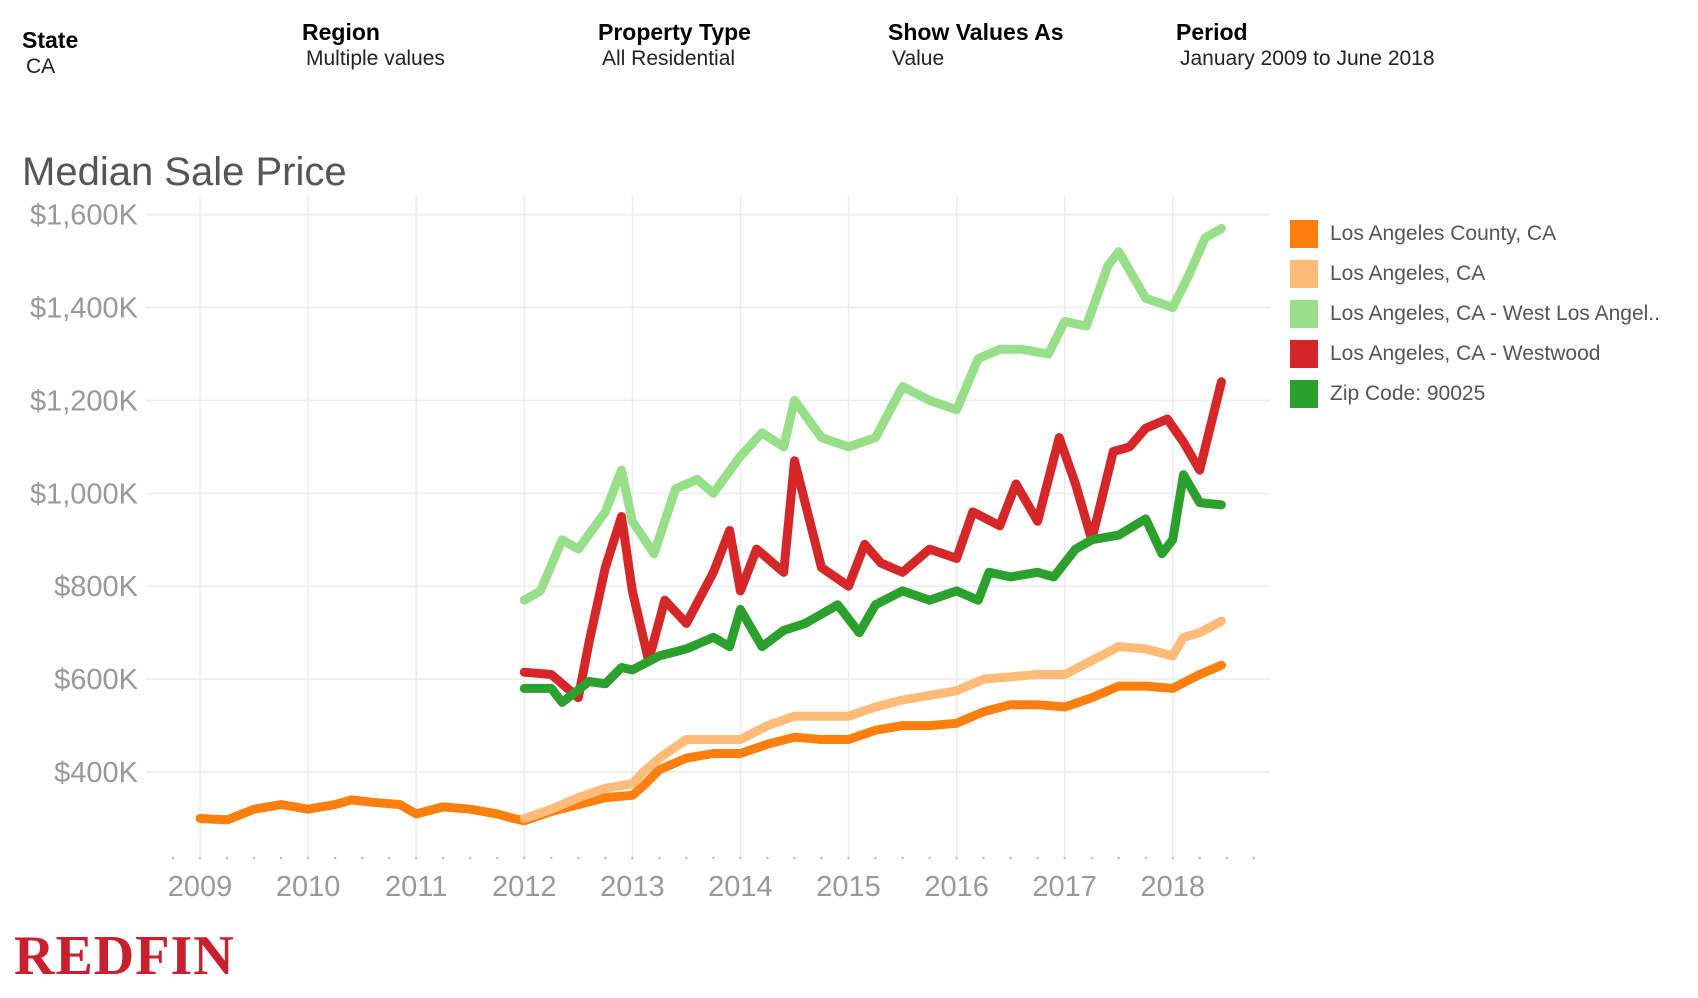 The width and height of the screenshot is (1698, 998). I want to click on legend-label: Los Angeles County, CA, so click(1443, 233).